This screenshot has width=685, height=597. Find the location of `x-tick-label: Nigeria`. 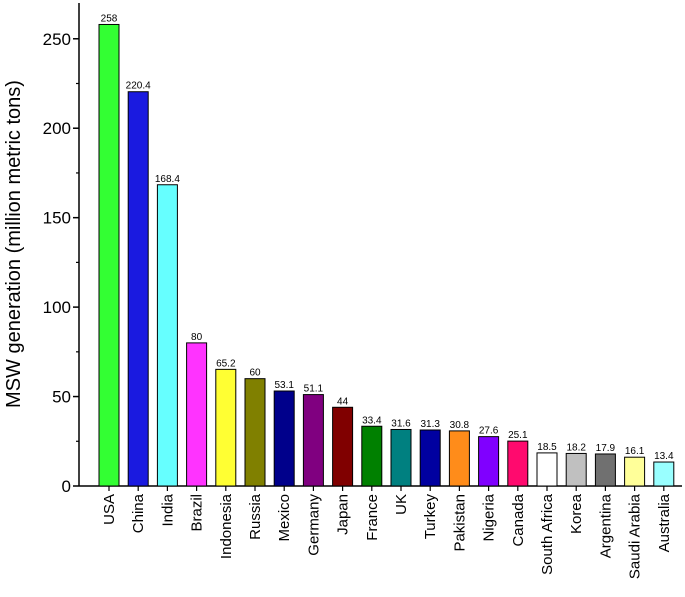

x-tick-label: Nigeria is located at coordinates (489, 517).